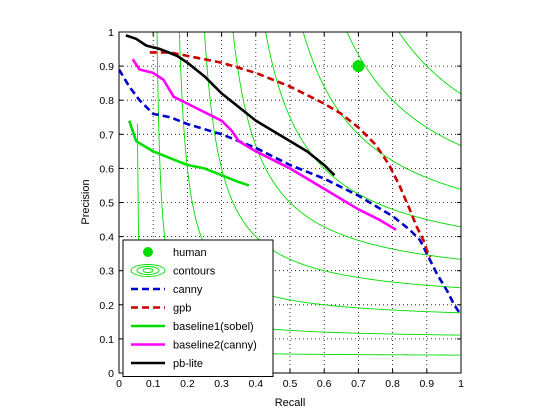 This screenshot has width=560, height=420. I want to click on x-tick-label: 0.7, so click(358, 384).